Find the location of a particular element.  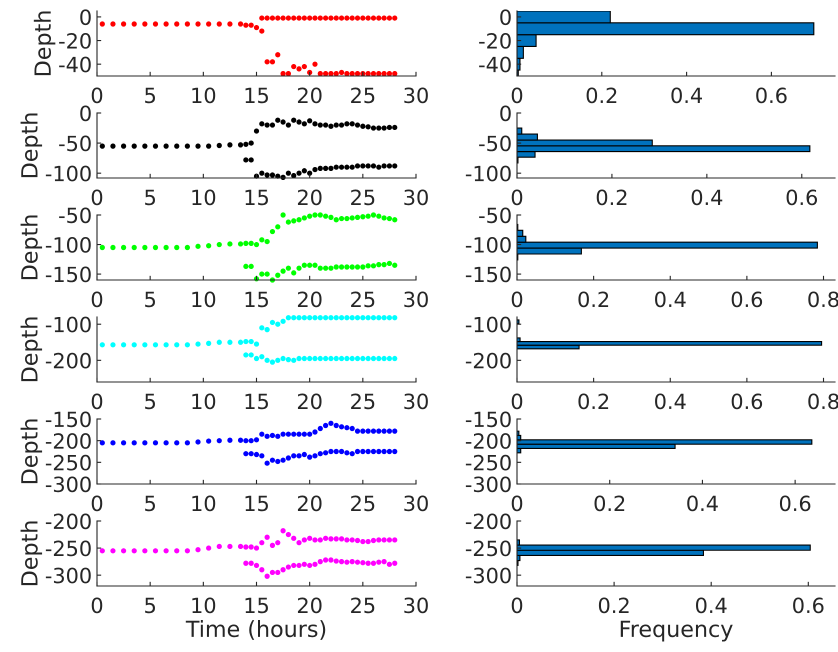

x-axis-title: Frequency is located at coordinates (676, 631).